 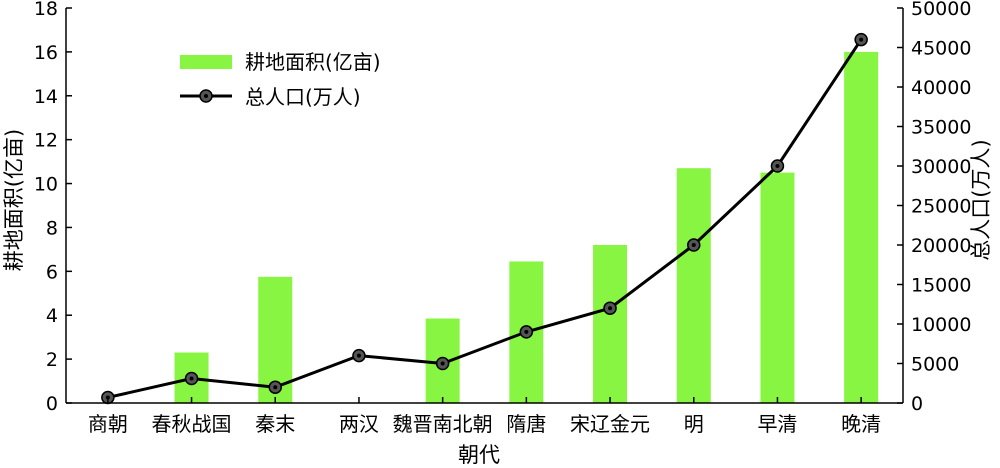 I want to click on x-axis-title: 朝代, so click(x=479, y=455).